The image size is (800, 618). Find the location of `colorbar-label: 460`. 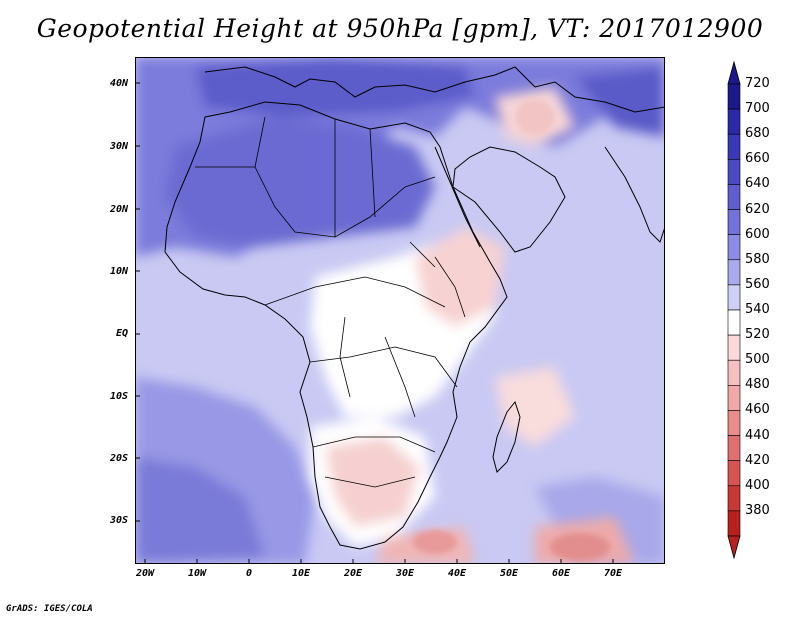

colorbar-label: 460 is located at coordinates (757, 410).